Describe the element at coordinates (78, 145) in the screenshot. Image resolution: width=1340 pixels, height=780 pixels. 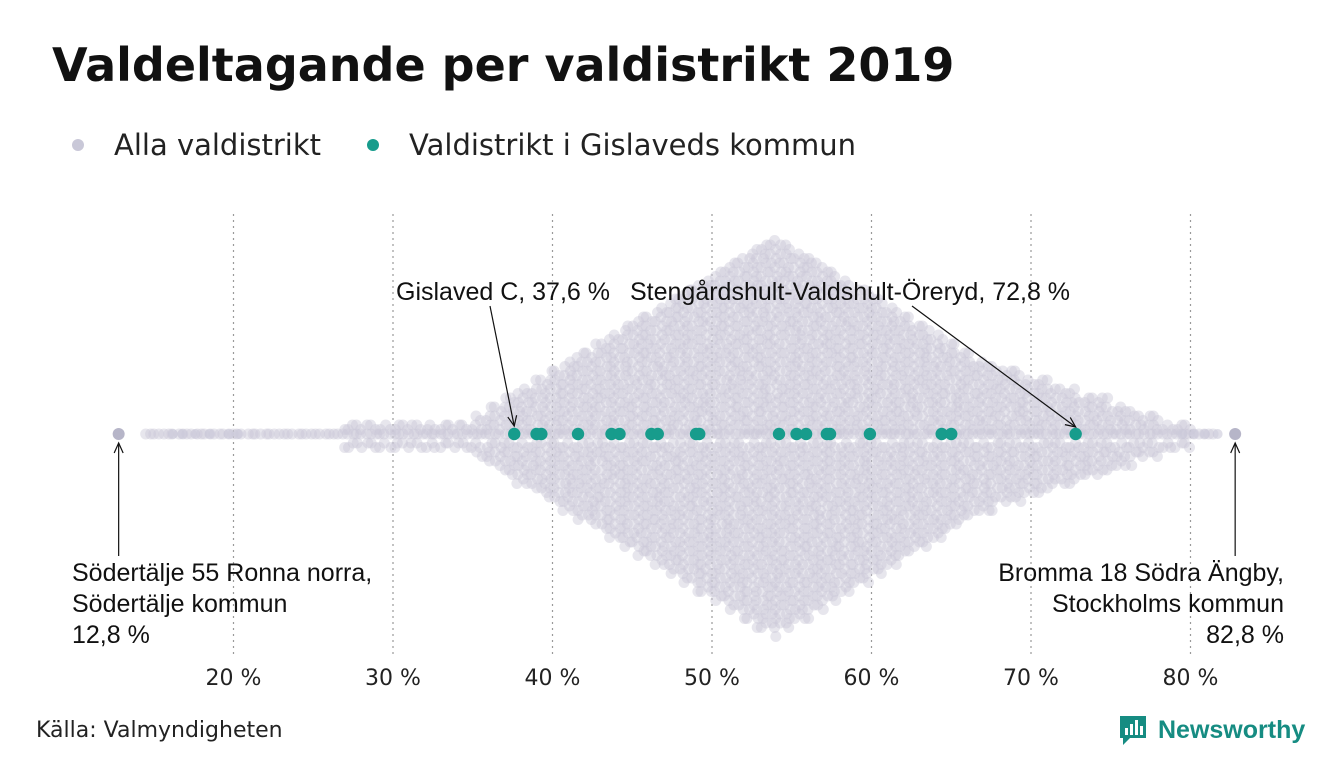
I see `legend-dot-all` at that location.